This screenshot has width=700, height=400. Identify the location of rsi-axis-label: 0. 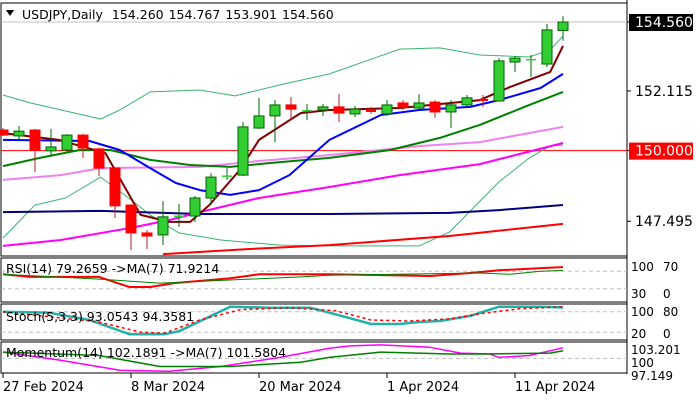
(667, 294).